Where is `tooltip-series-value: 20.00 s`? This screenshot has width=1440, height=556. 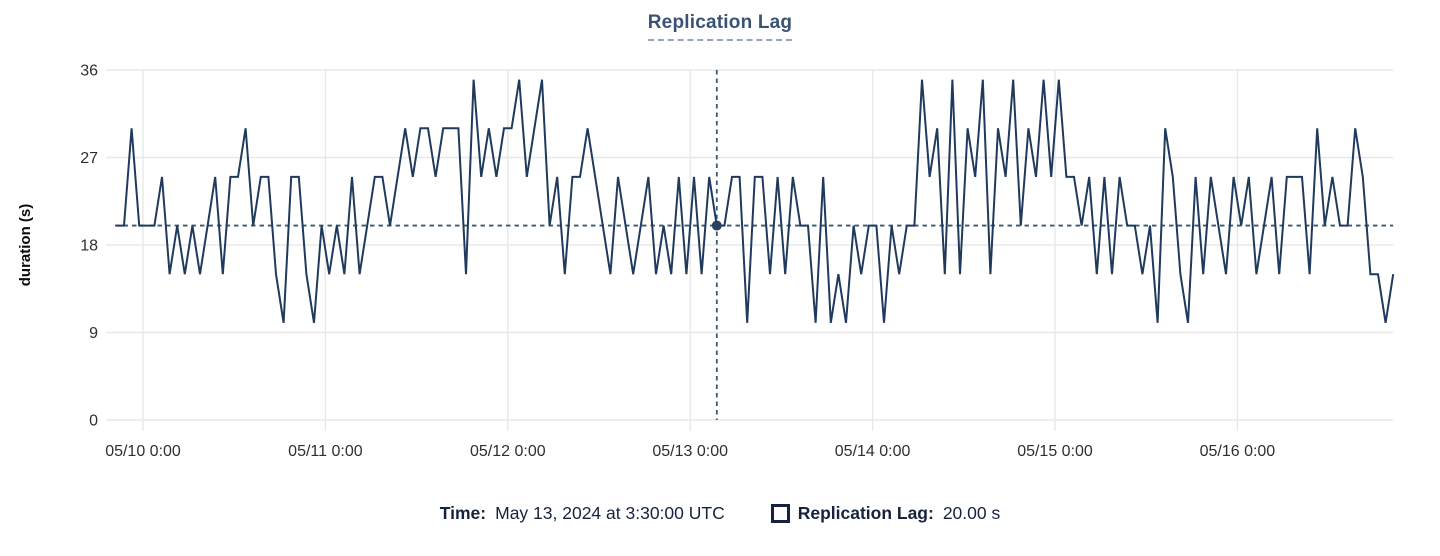
tooltip-series-value: 20.00 s is located at coordinates (971, 513).